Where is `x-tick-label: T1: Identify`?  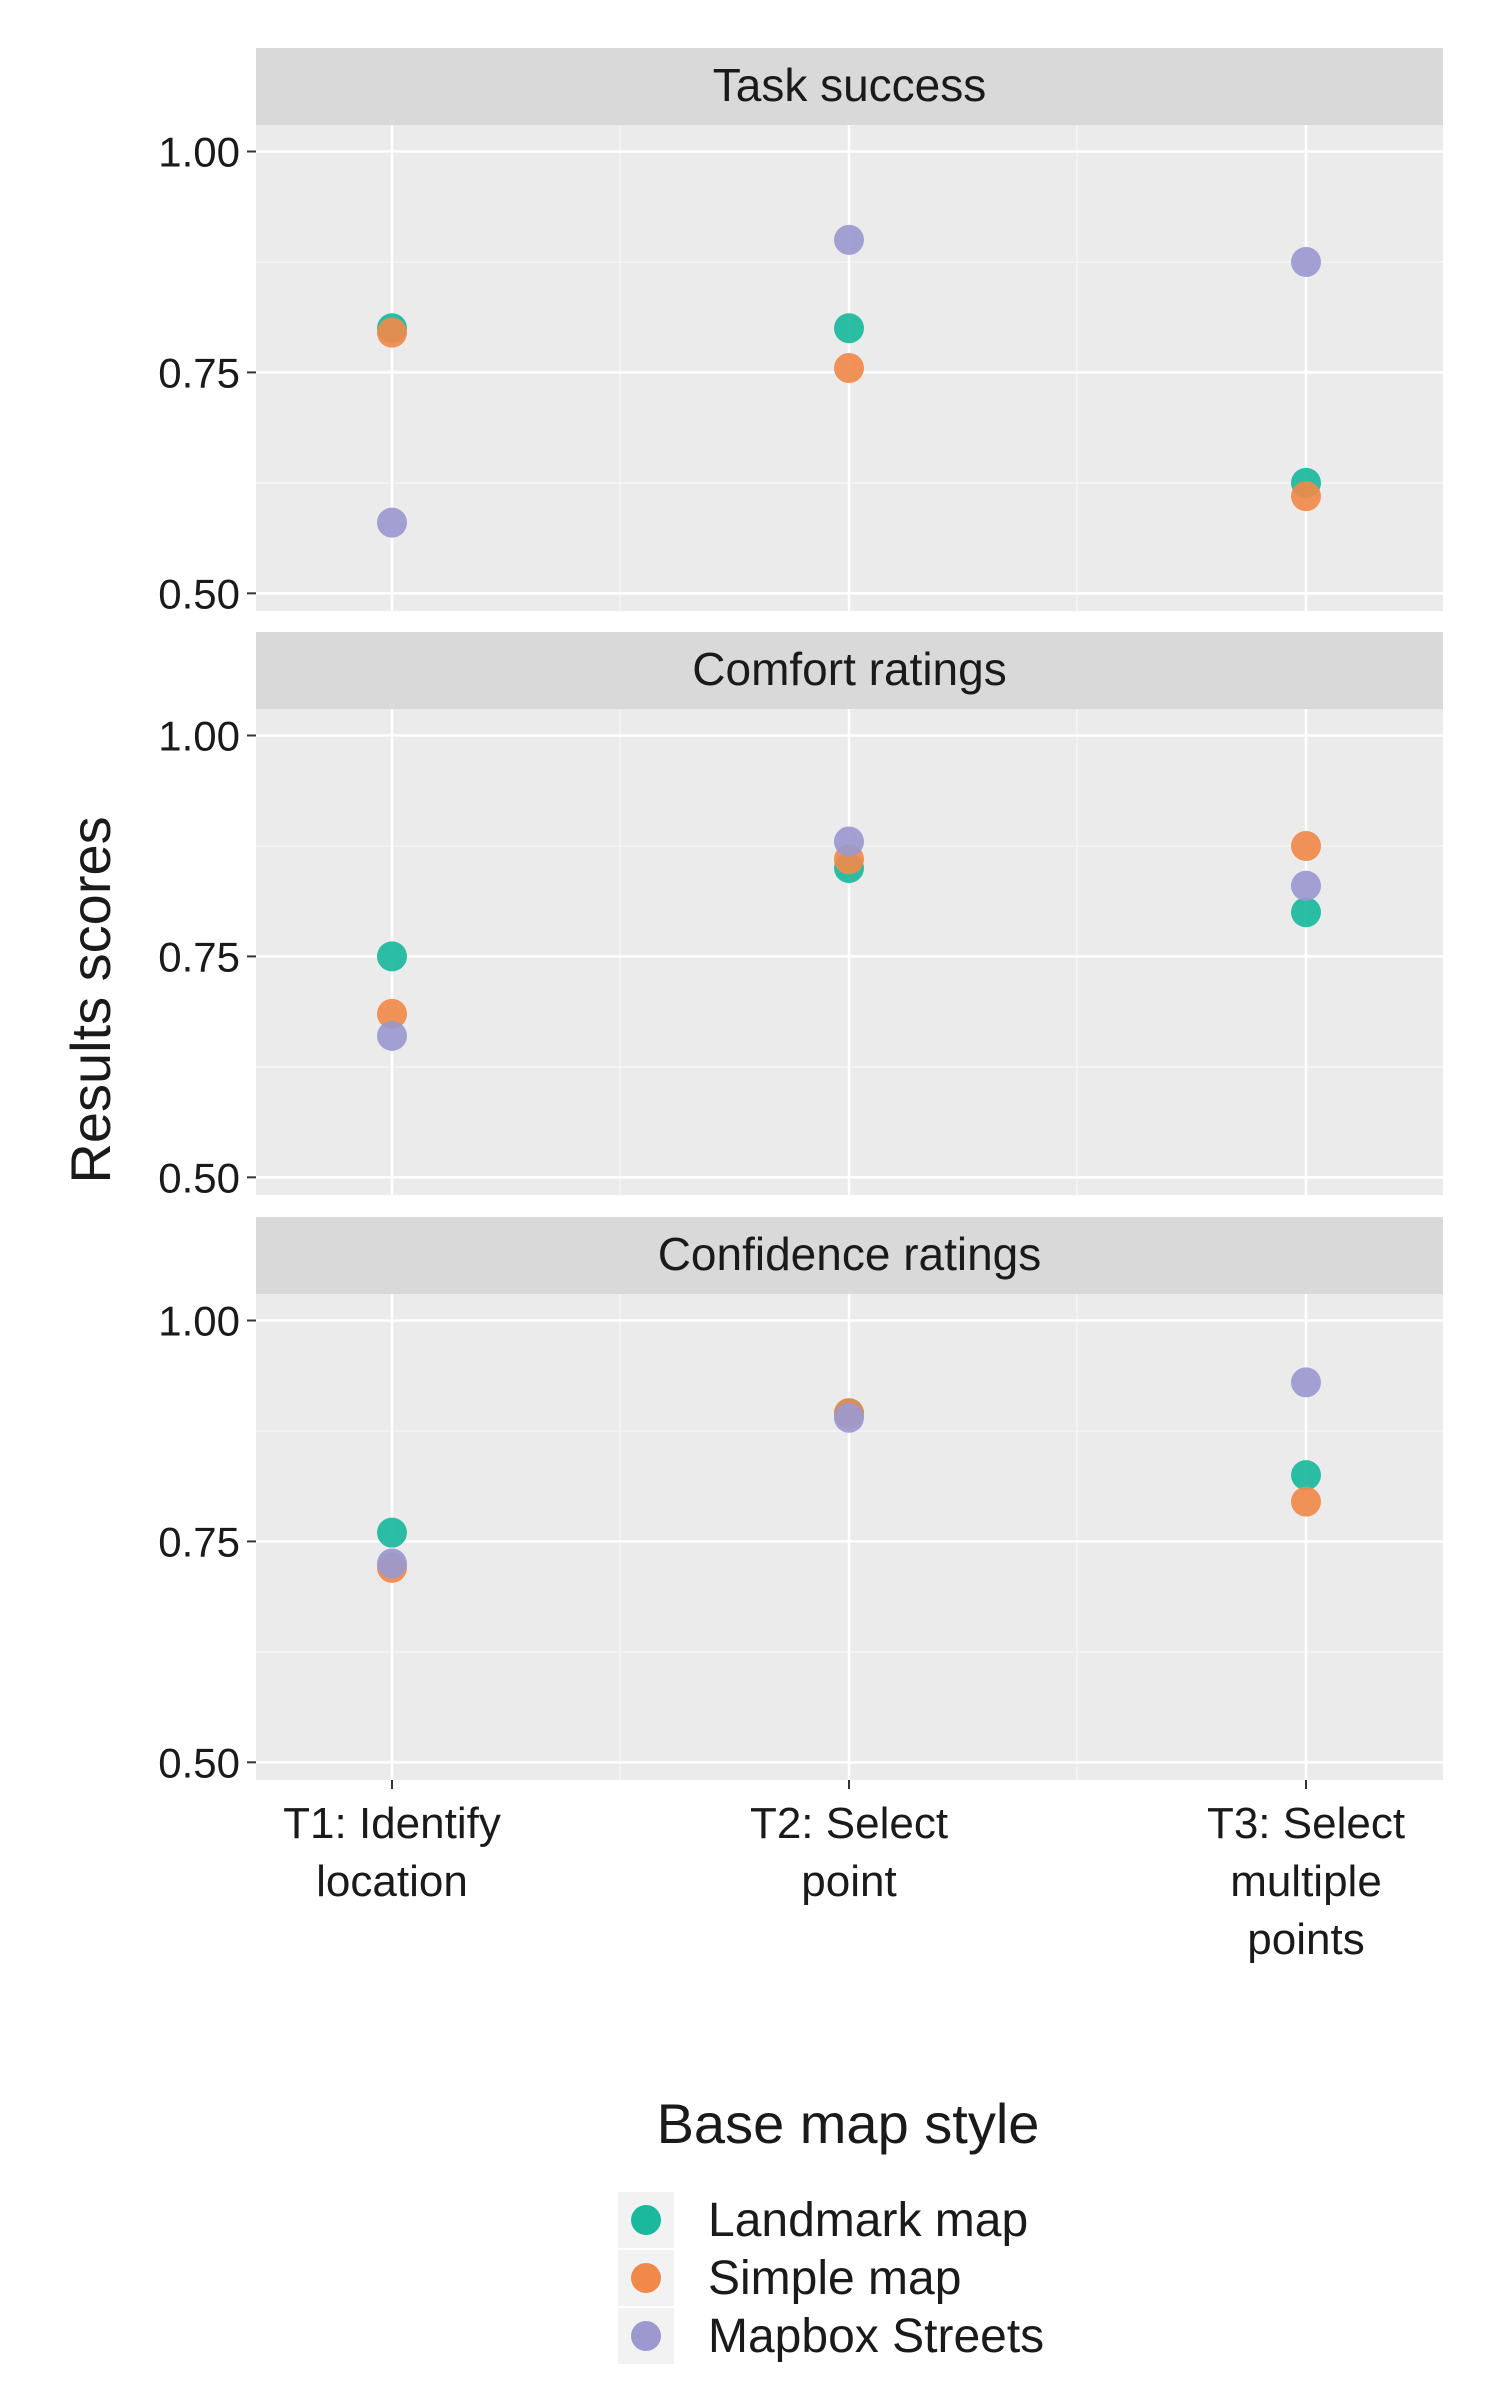 x-tick-label: T1: Identify is located at coordinates (392, 1823).